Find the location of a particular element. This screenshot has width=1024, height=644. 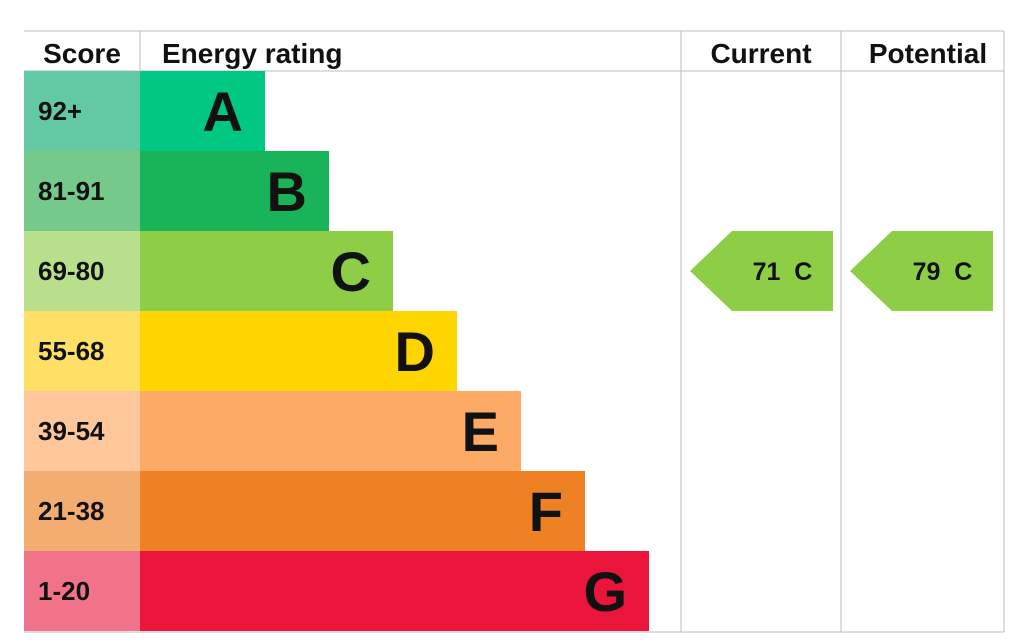

band-b: 81-91 B is located at coordinates (176, 191).